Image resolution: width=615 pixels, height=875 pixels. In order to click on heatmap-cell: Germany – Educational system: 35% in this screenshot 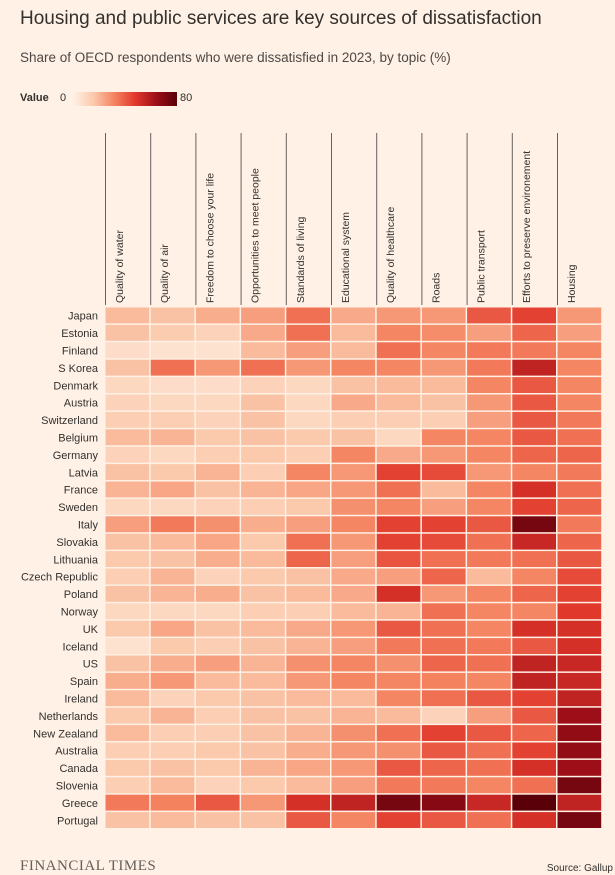, I will do `click(353, 454)`.